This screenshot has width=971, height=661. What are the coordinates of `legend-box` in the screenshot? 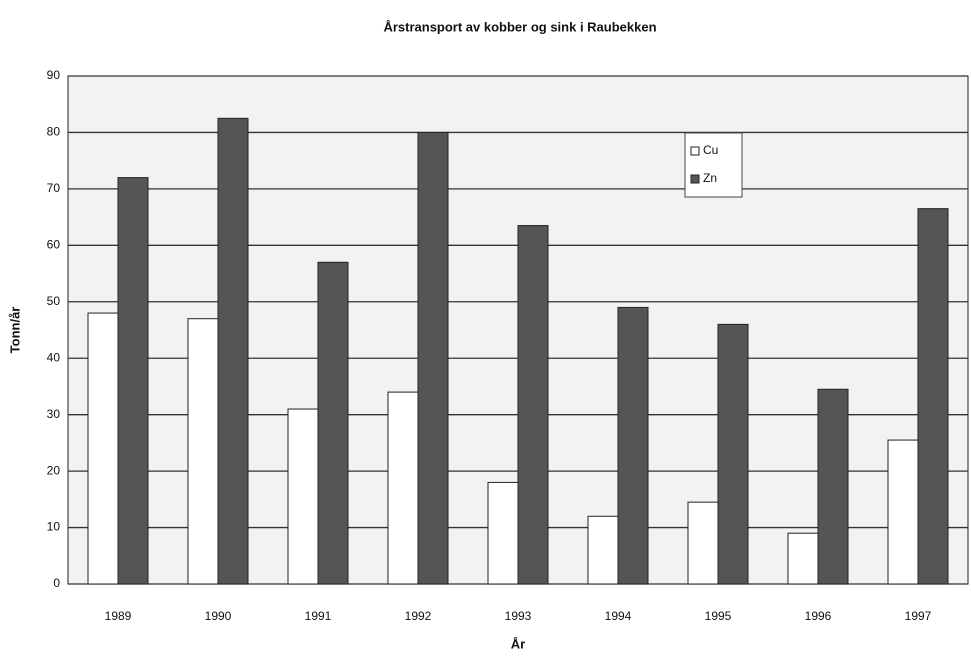 It's located at (713, 165).